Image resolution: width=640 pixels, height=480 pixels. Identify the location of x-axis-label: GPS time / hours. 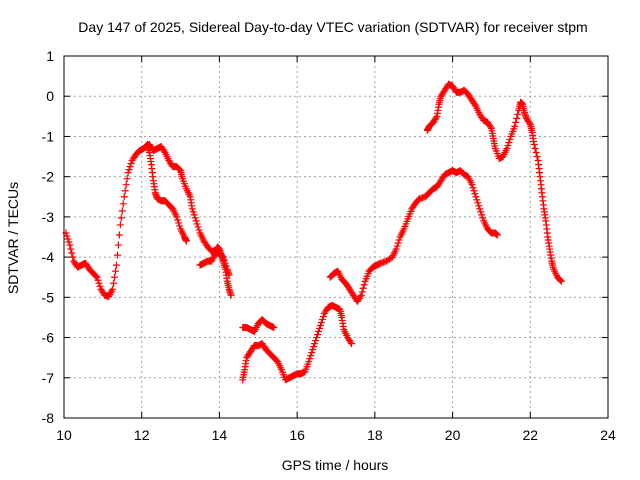
(335, 465).